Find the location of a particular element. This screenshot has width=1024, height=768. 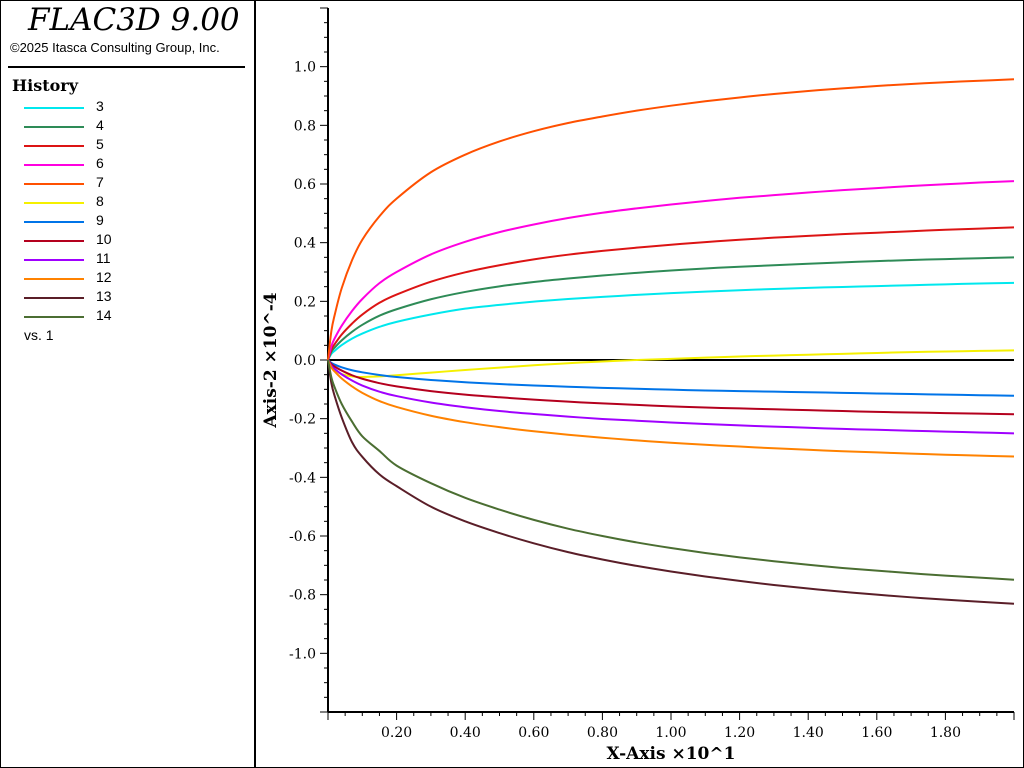

legend-label: 13 is located at coordinates (104, 296).